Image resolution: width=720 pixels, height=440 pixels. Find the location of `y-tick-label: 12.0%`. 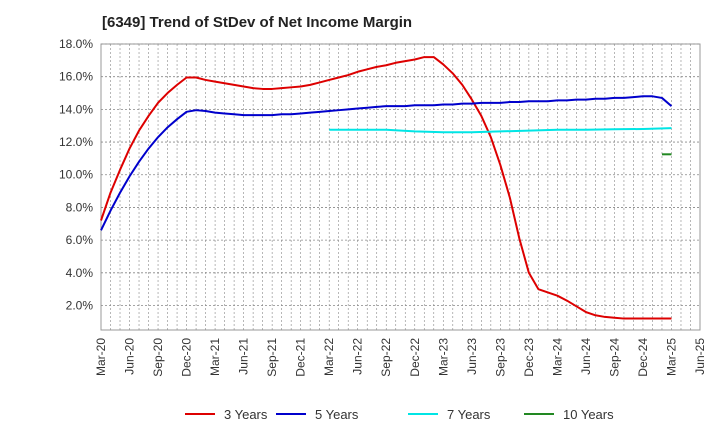

y-tick-label: 12.0% is located at coordinates (76, 142).